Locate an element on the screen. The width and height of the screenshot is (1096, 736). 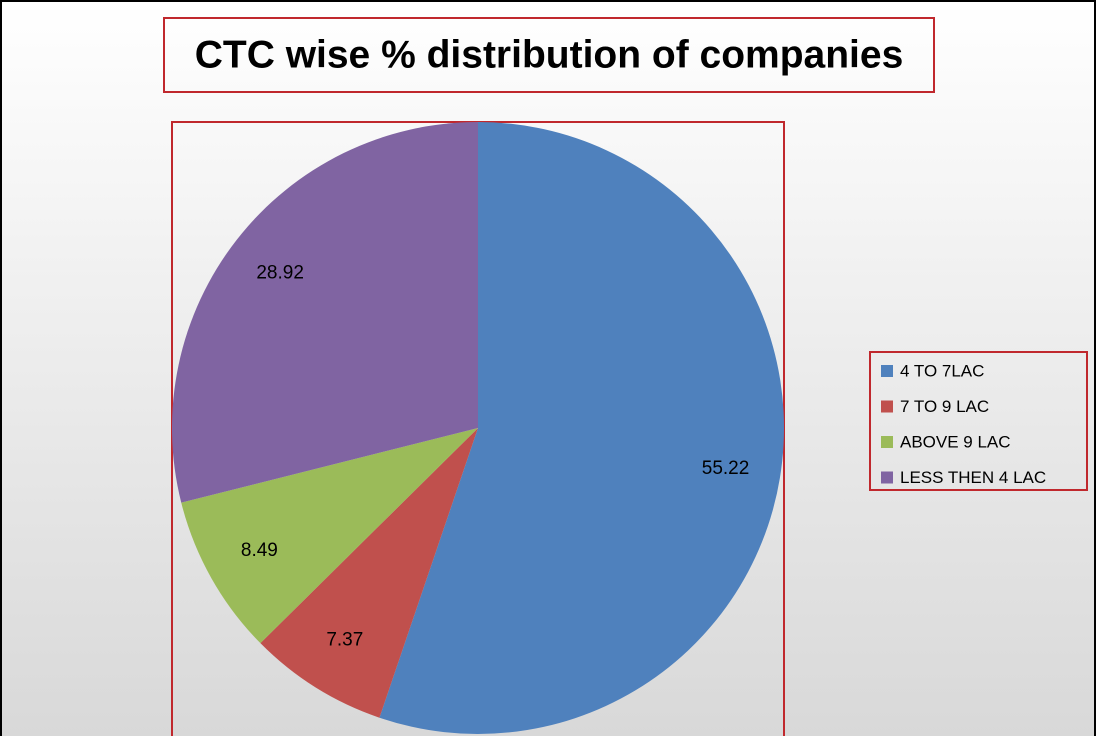
legend-label: LESS THEN 4 LAC is located at coordinates (973, 477).